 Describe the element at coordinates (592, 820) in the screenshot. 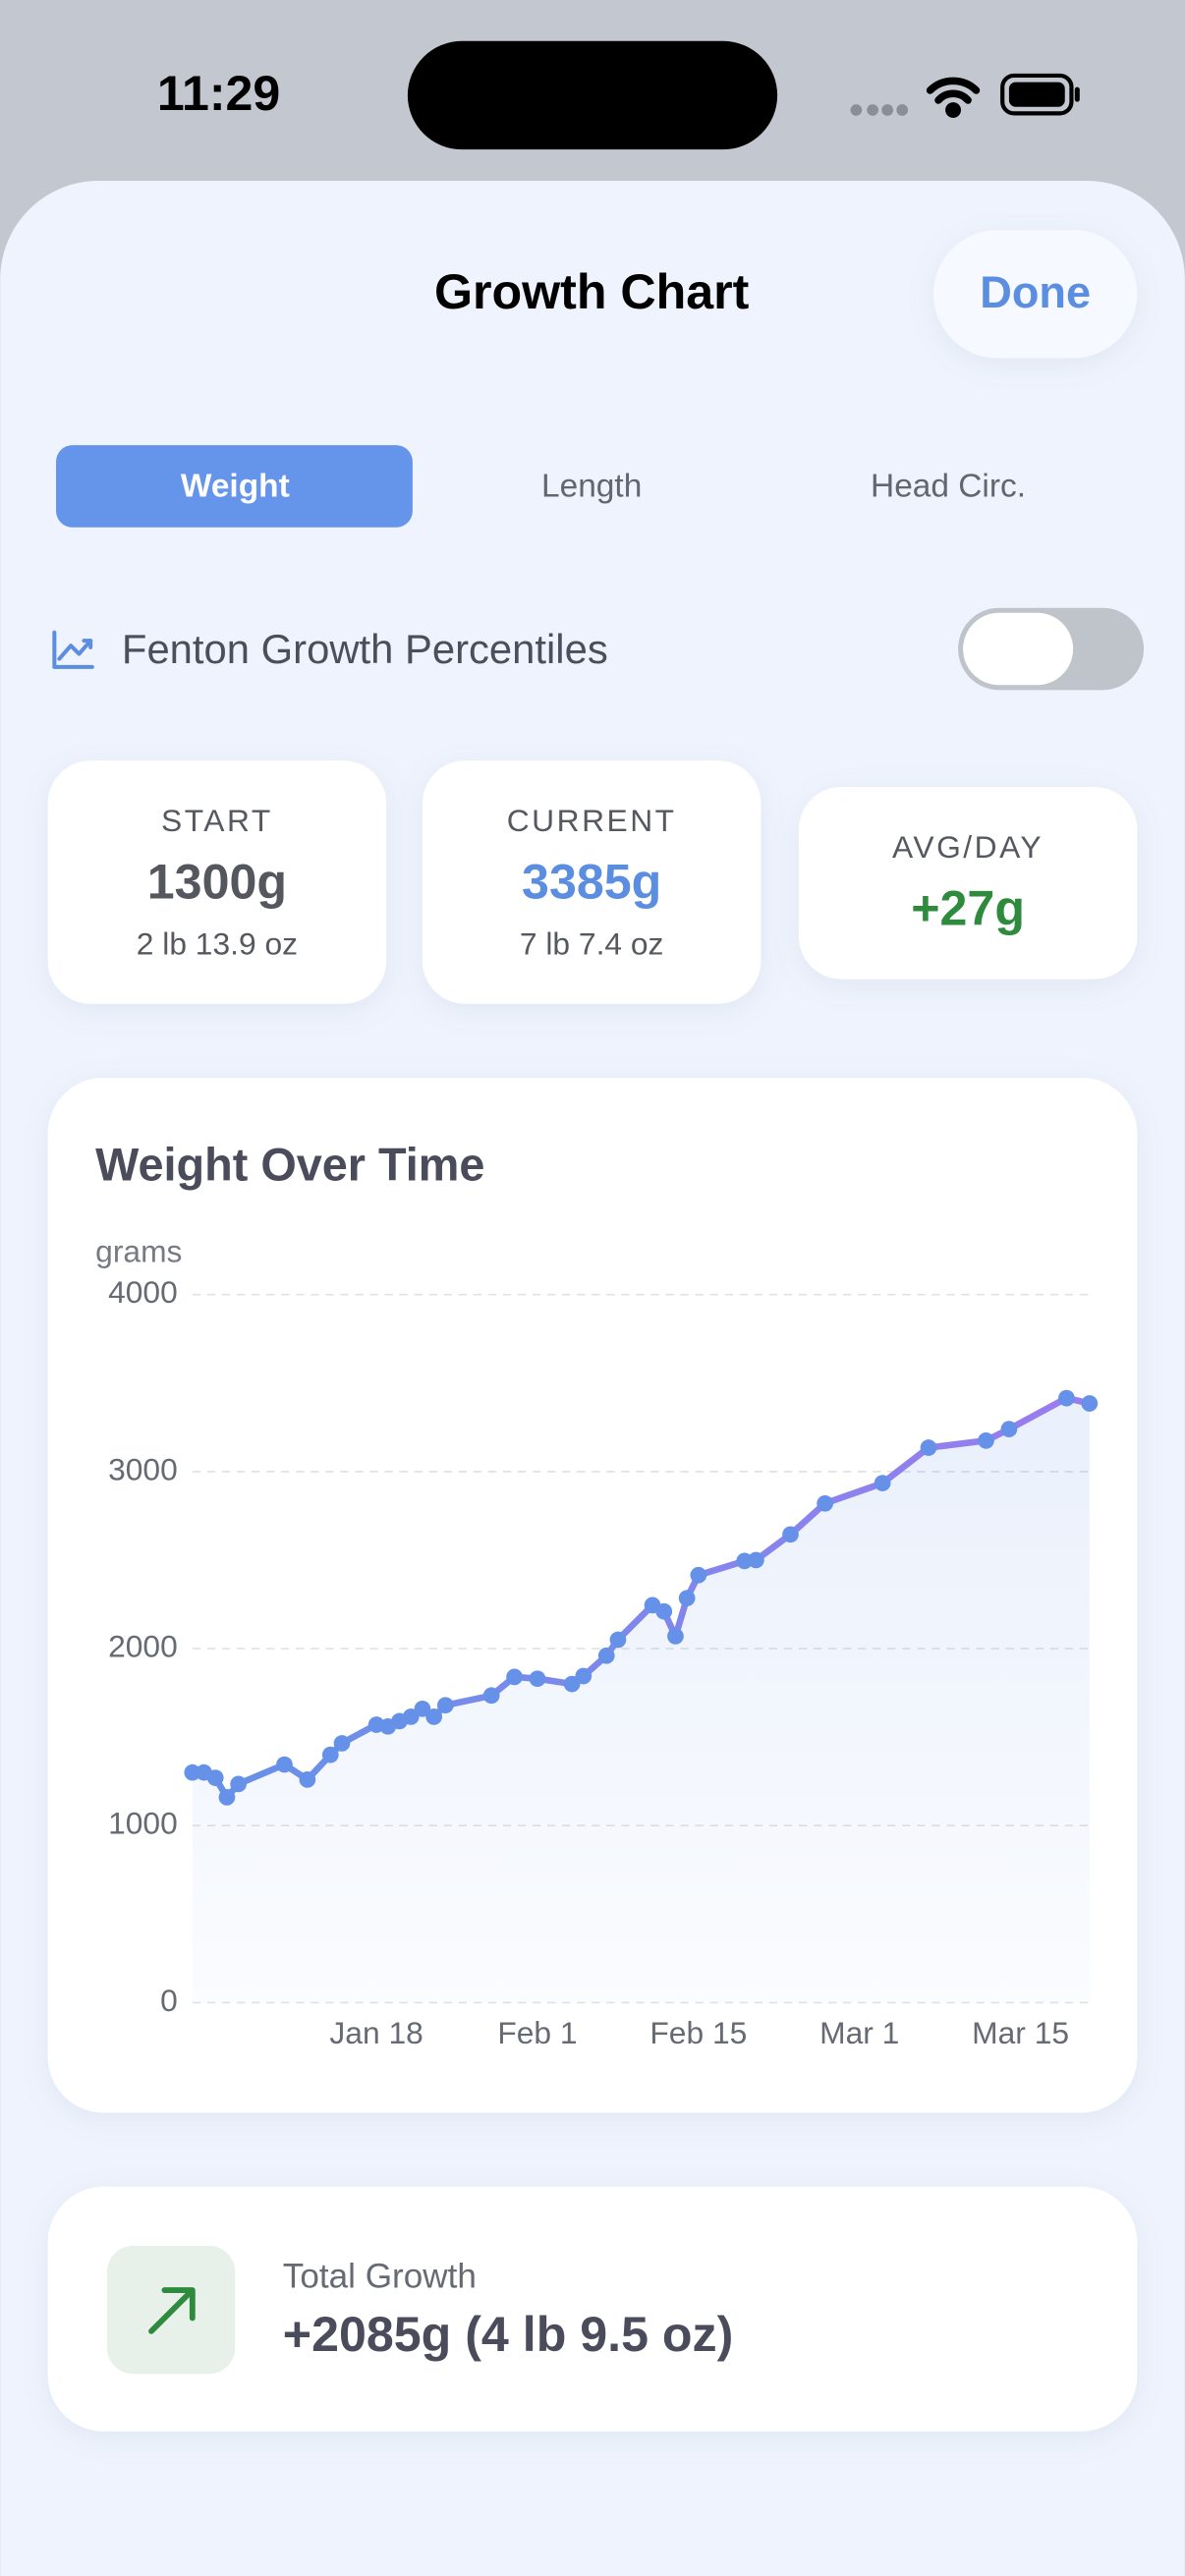

I see `stat-label: CURRENT` at that location.